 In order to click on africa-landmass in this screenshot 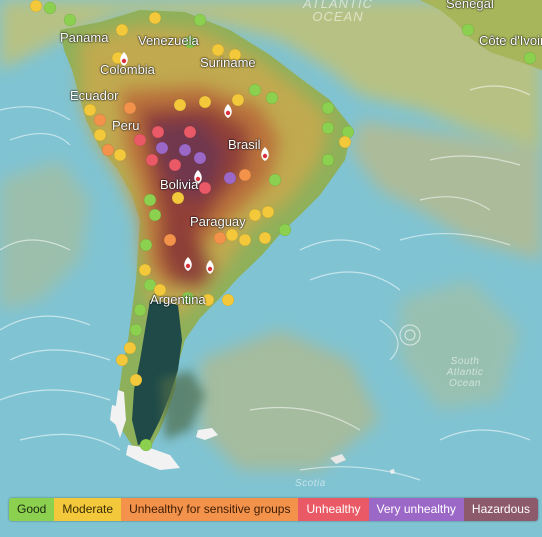, I will do `click(481, 35)`.